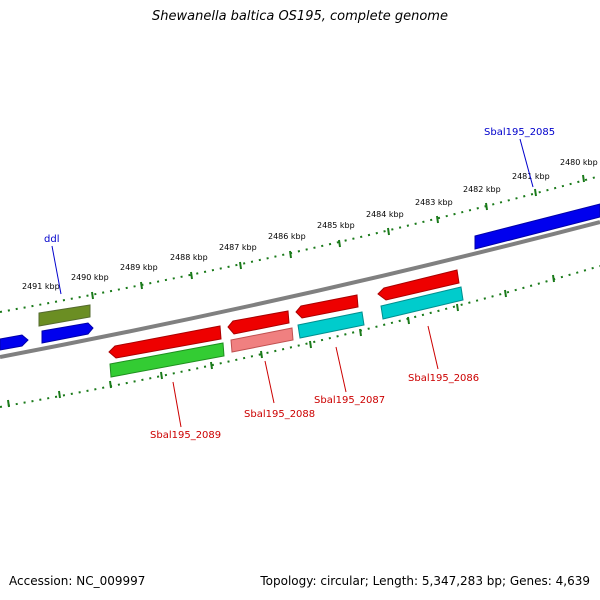 This screenshot has height=600, width=600. What do you see at coordinates (433, 347) in the screenshot?
I see `leader-2086` at bounding box center [433, 347].